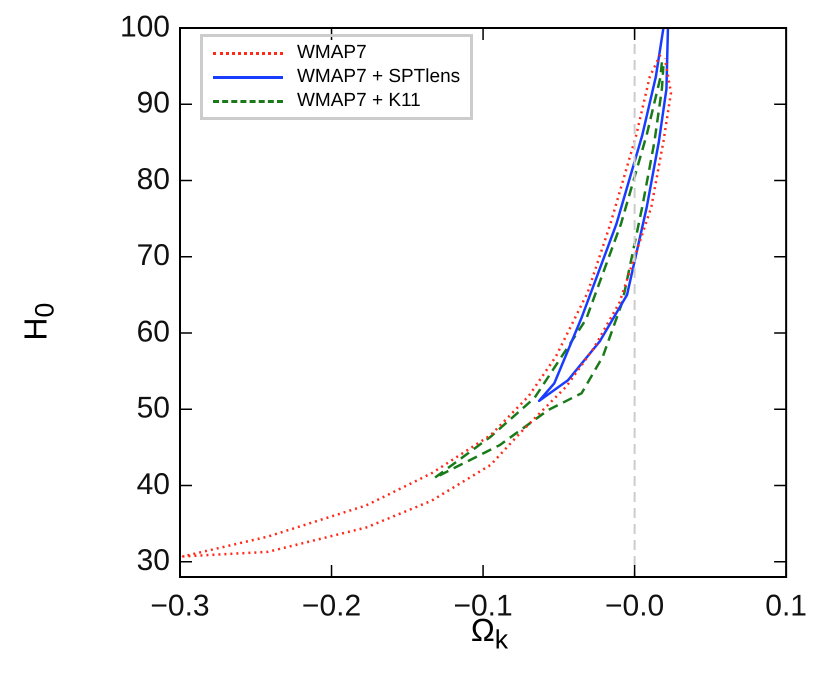 This screenshot has width=819, height=677. Describe the element at coordinates (153, 408) in the screenshot. I see `y-tick-label: 50` at that location.